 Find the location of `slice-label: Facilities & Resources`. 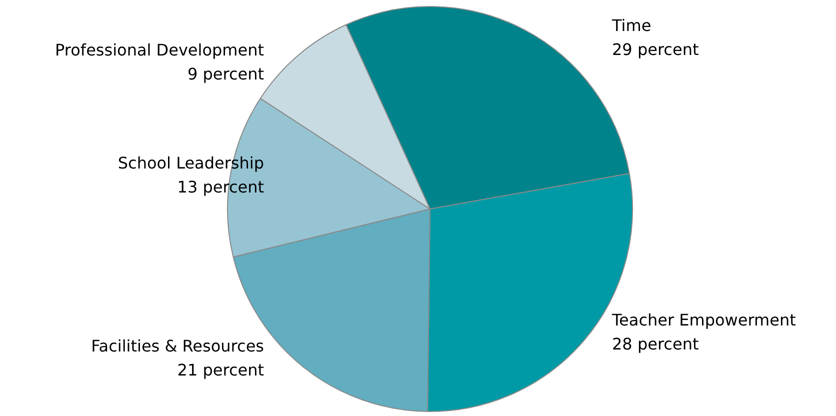

slice-label: Facilities & Resources is located at coordinates (177, 346).